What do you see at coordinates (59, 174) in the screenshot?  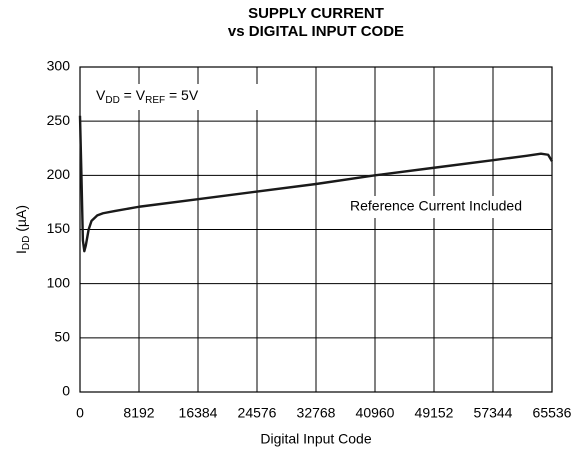 I see `y-tick-label: 200` at bounding box center [59, 174].